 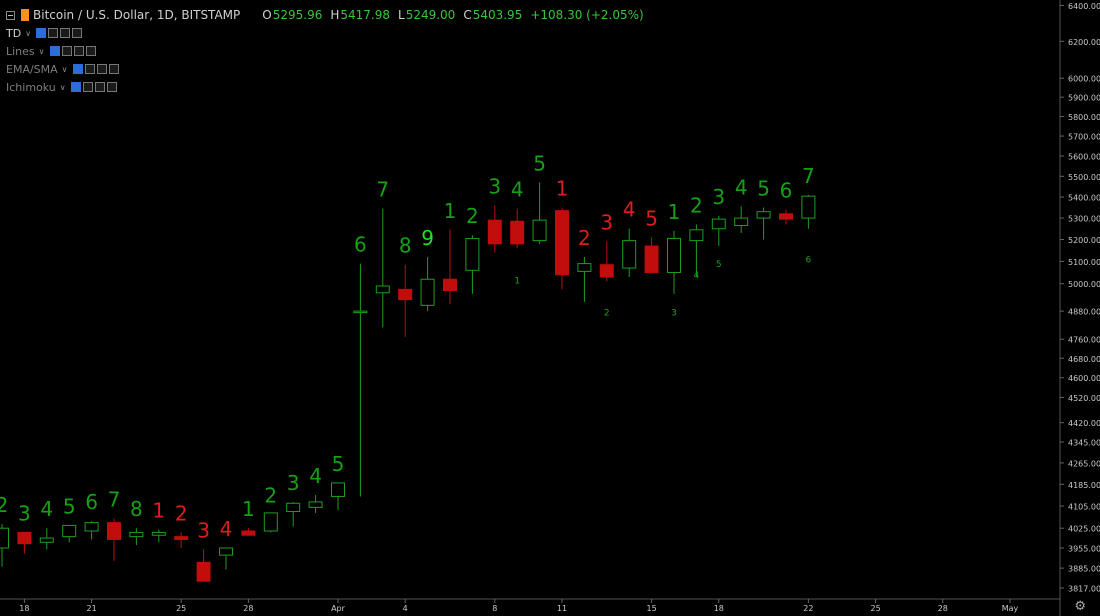 What do you see at coordinates (329, 33) in the screenshot?
I see `indicator-row: TD ∨` at bounding box center [329, 33].